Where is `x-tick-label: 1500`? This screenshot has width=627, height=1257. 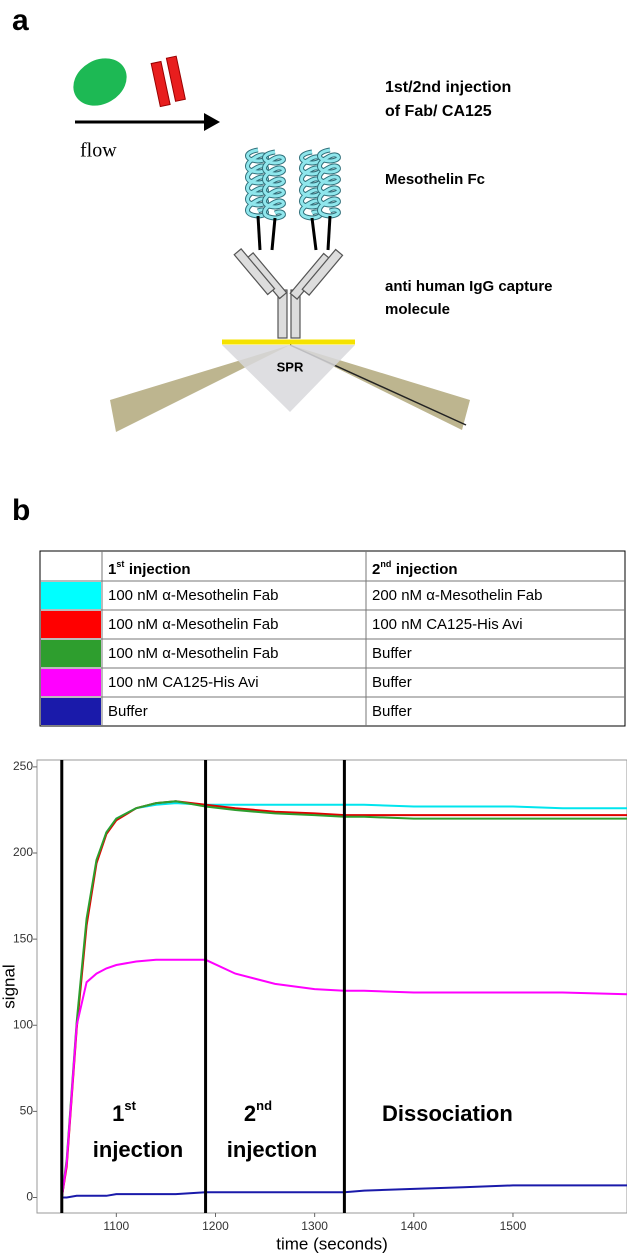 x-tick-label: 1500 is located at coordinates (513, 1226).